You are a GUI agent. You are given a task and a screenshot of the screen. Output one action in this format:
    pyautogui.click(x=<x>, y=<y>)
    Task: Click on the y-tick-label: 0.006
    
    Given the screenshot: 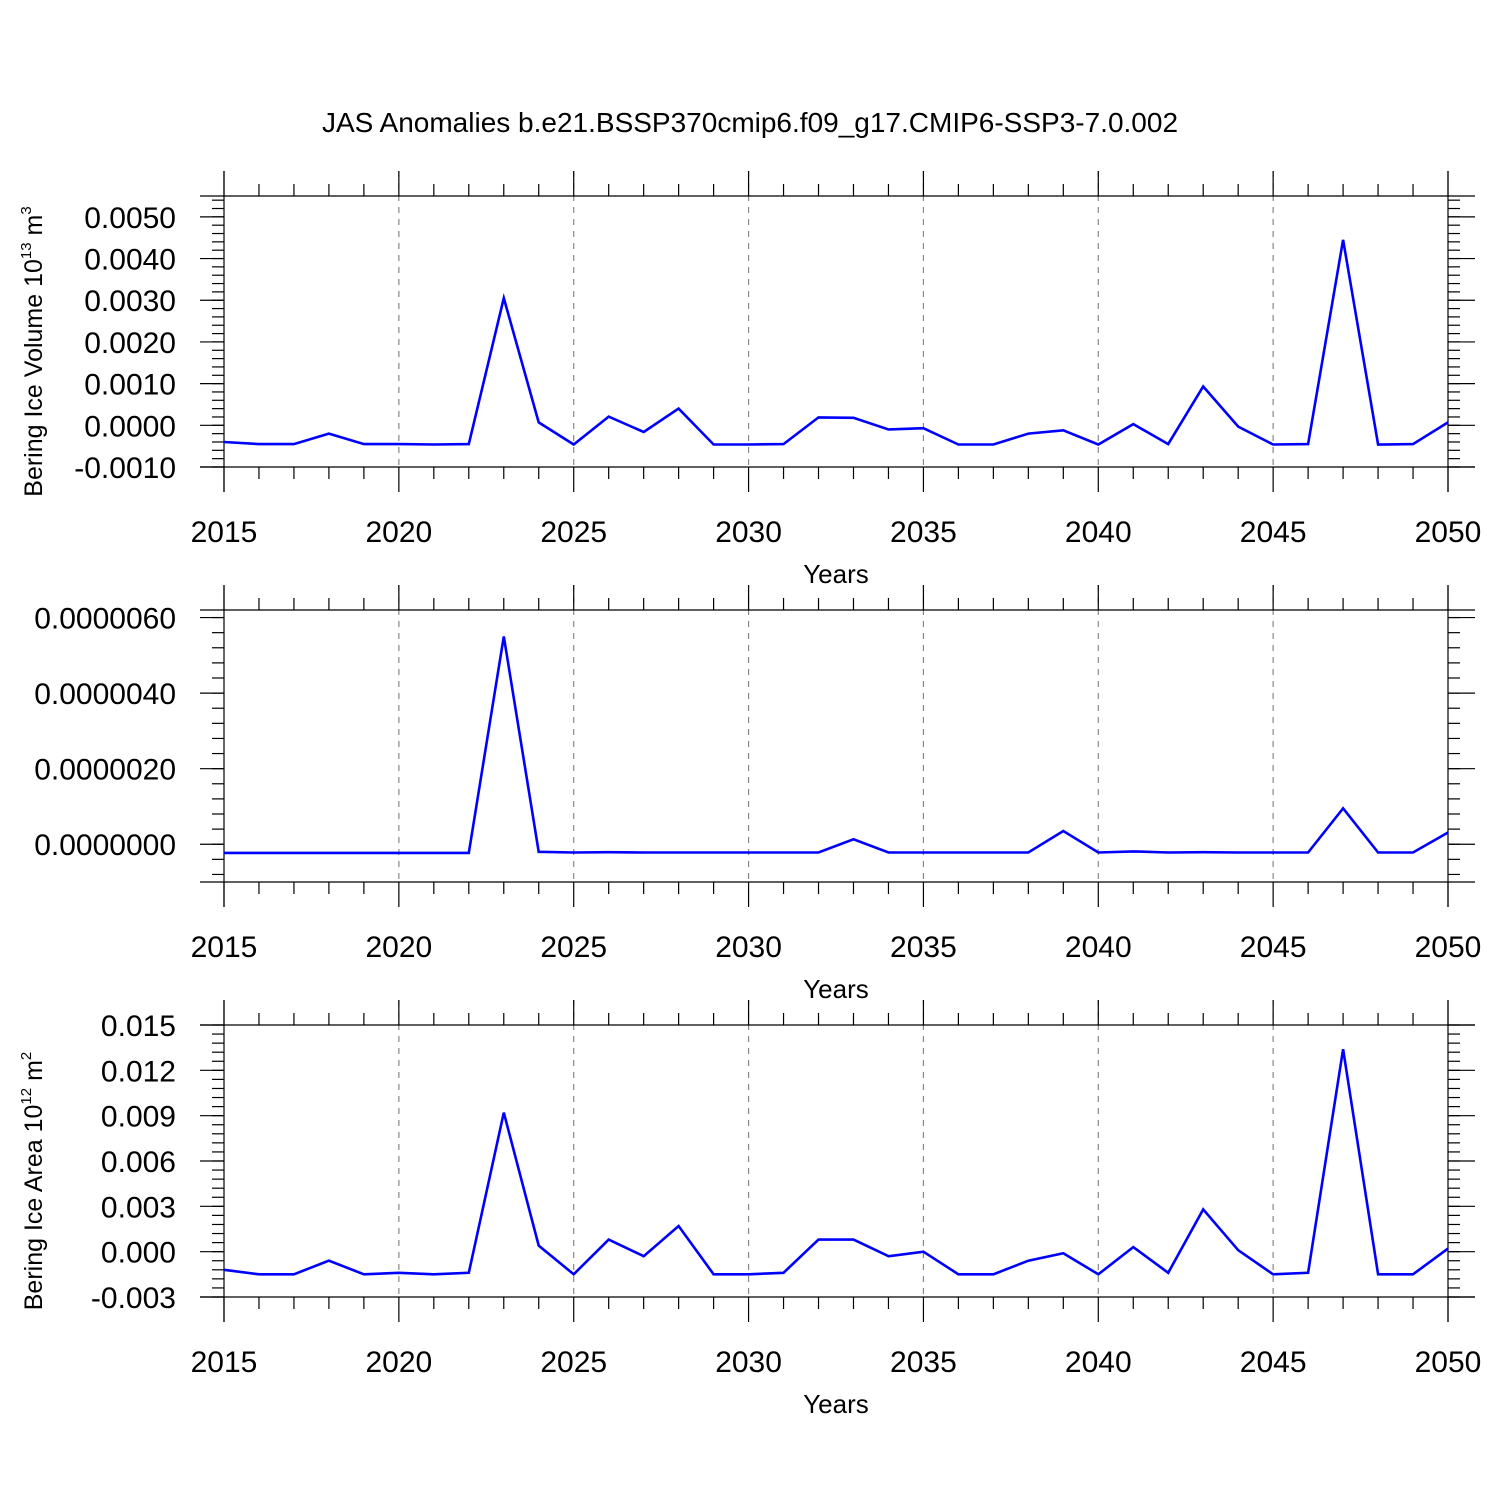 What is the action you would take?
    pyautogui.click(x=138, y=1162)
    